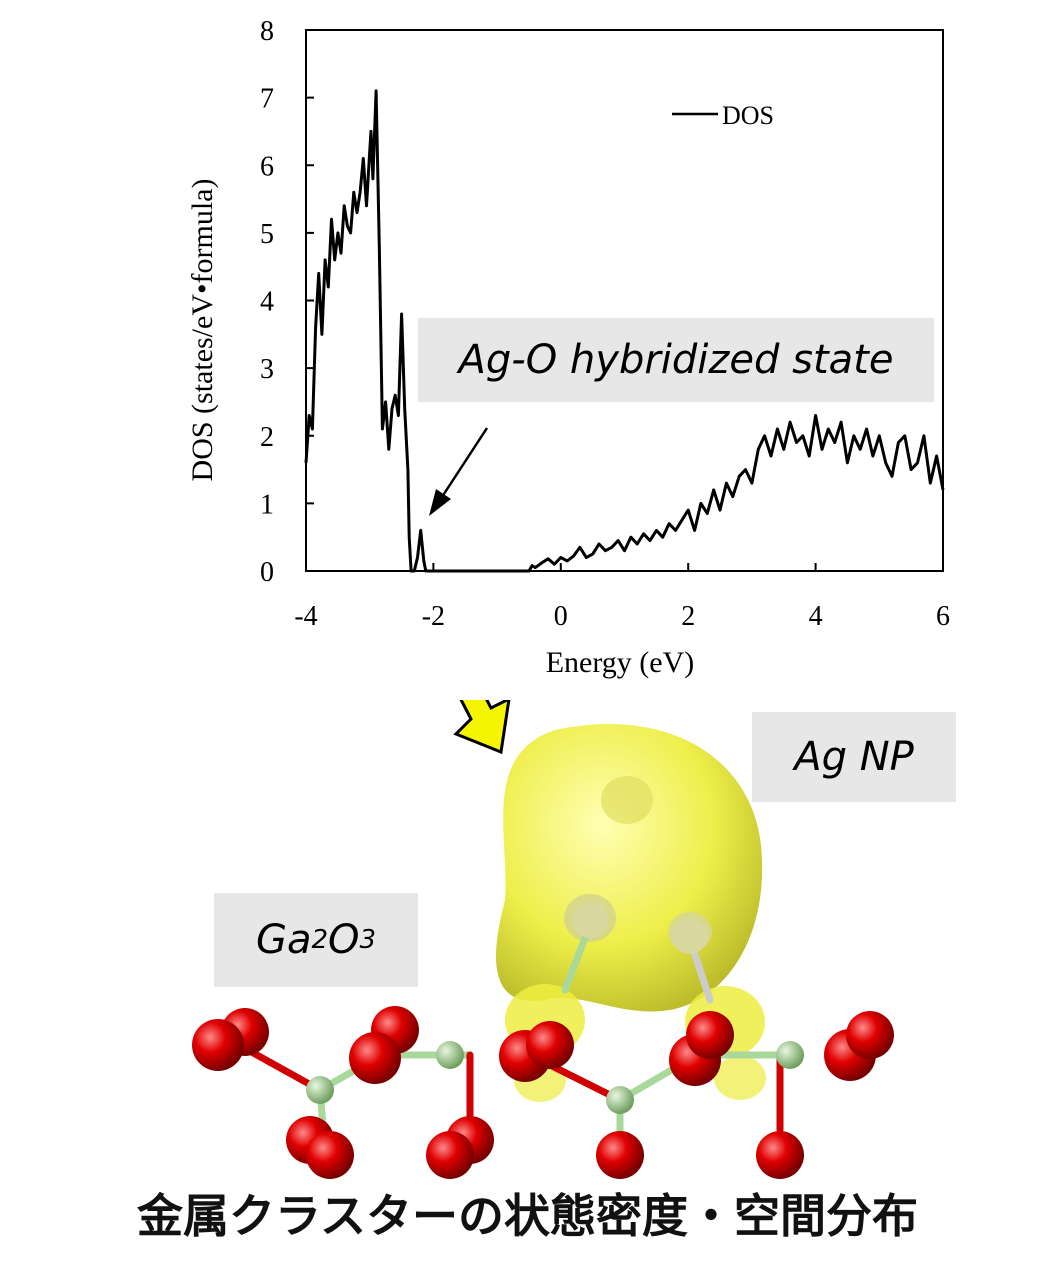  I want to click on x-tick-label: -4, so click(305, 616).